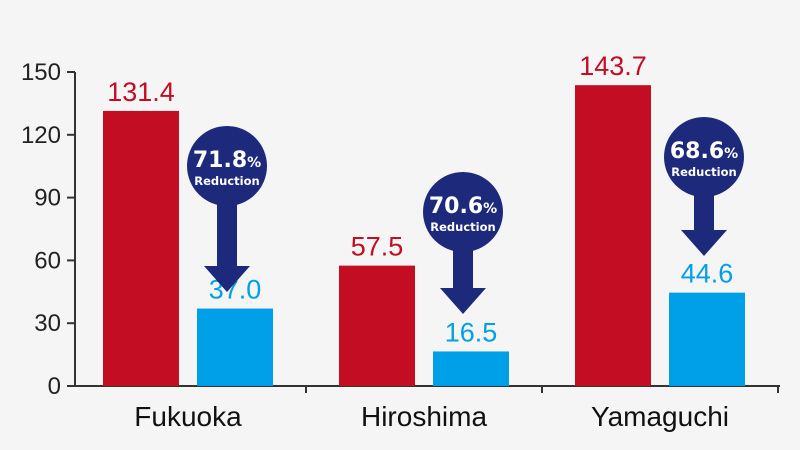 The width and height of the screenshot is (800, 450). Describe the element at coordinates (697, 151) in the screenshot. I see `reduction-value: 68.6` at that location.